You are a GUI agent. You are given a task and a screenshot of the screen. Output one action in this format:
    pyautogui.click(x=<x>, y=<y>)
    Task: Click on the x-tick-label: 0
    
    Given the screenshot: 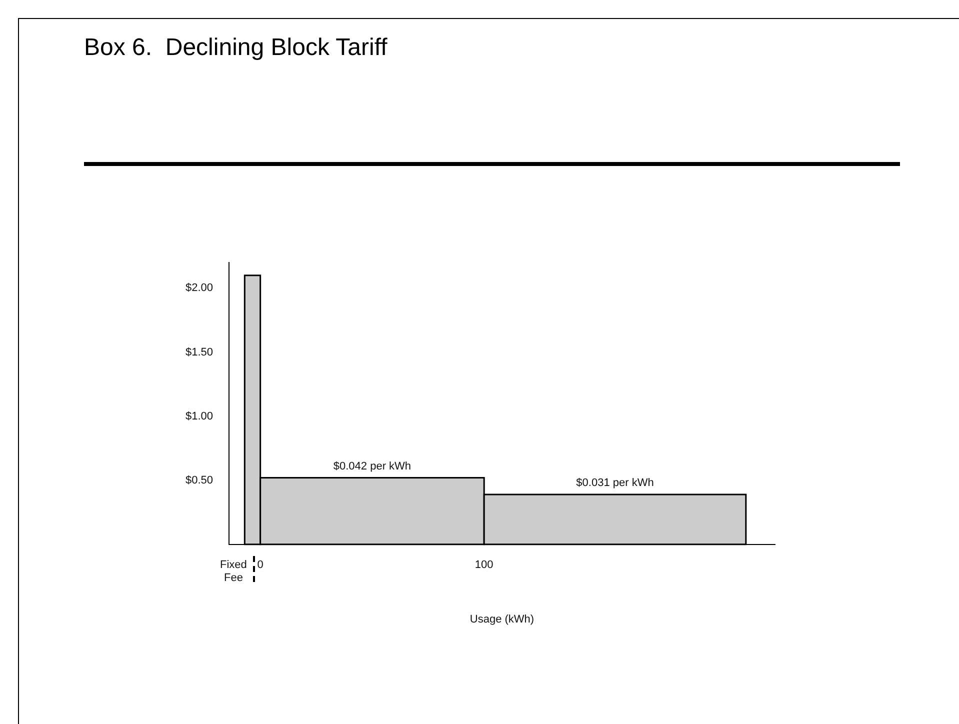 What is the action you would take?
    pyautogui.click(x=260, y=565)
    